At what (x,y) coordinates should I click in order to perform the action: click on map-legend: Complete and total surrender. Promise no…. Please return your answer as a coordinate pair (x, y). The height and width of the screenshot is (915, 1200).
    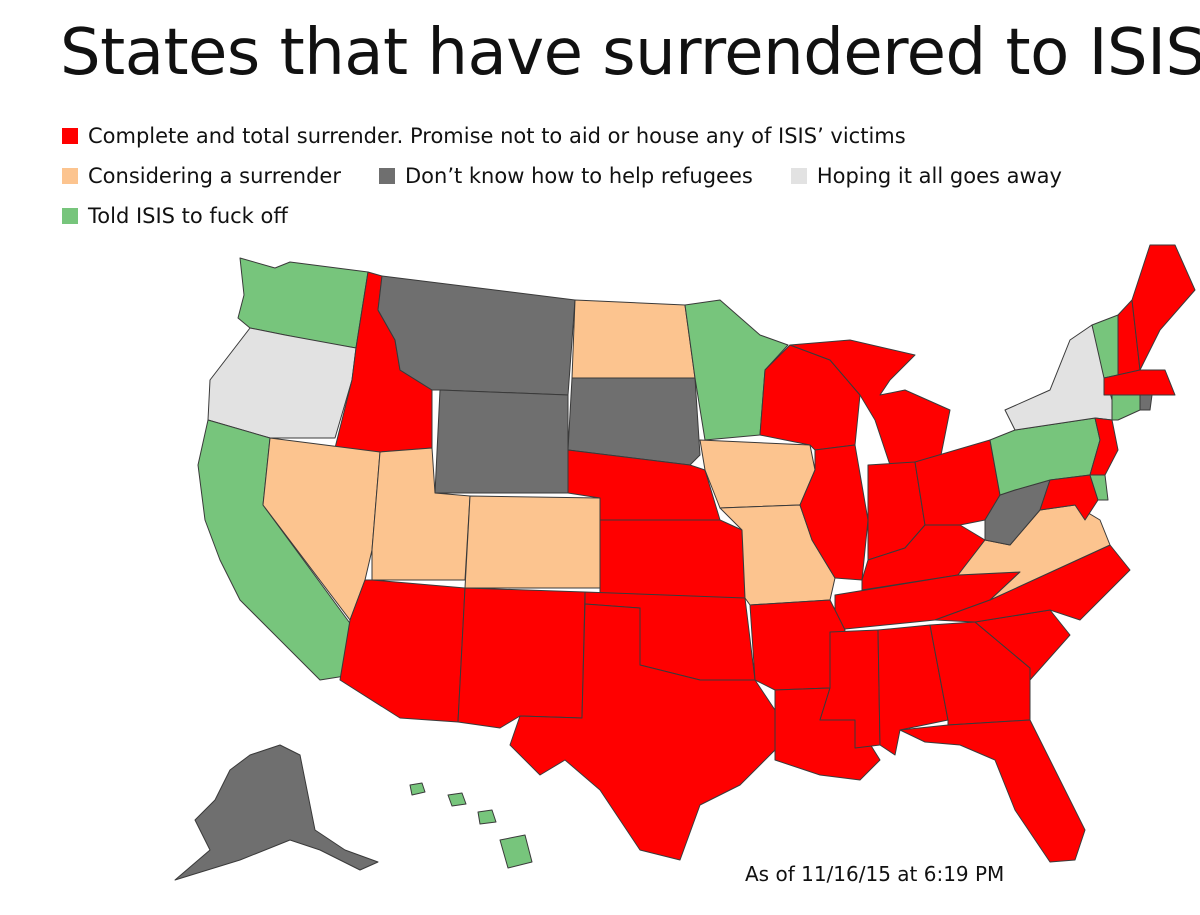
    Looking at the image, I should click on (581, 176).